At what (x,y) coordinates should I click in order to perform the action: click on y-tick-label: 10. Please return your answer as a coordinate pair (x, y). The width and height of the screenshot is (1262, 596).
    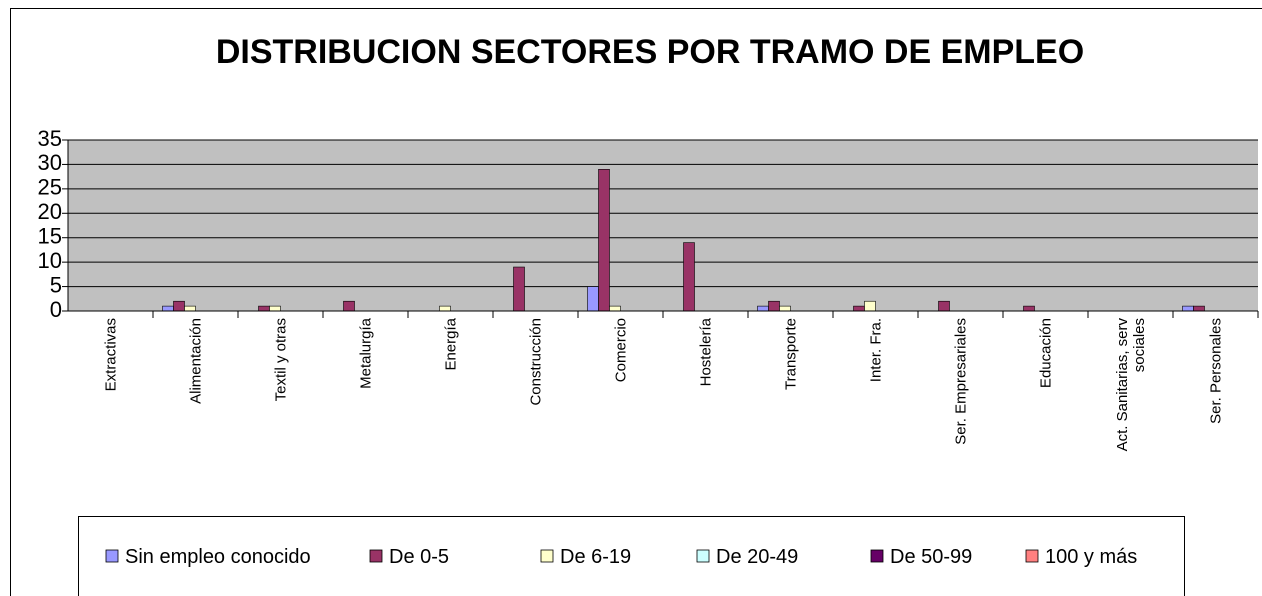
    Looking at the image, I should click on (50, 260).